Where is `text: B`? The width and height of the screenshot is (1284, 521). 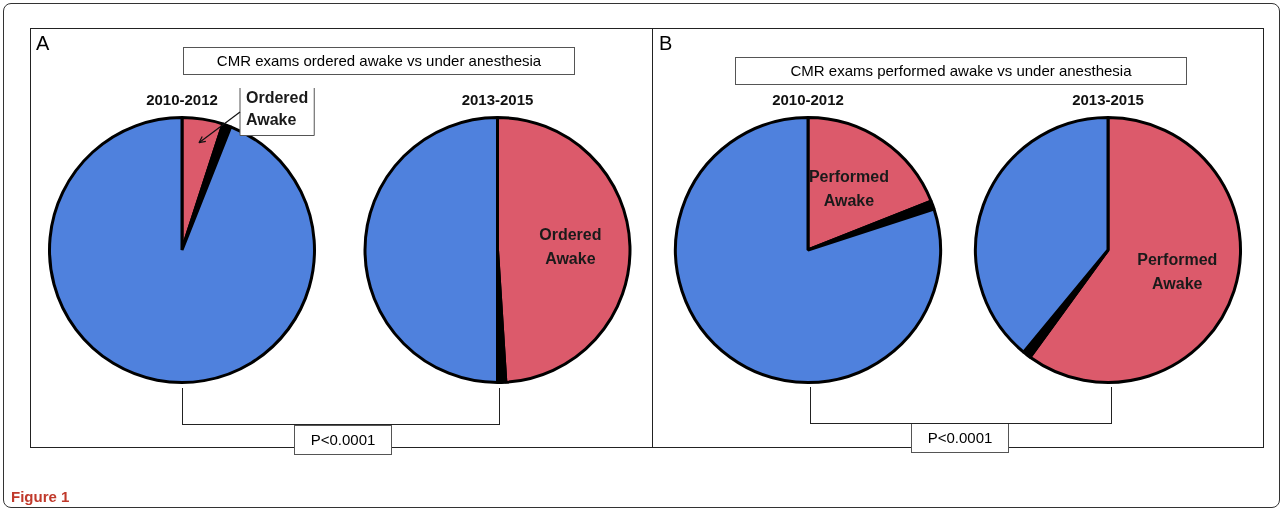 text: B is located at coordinates (666, 43).